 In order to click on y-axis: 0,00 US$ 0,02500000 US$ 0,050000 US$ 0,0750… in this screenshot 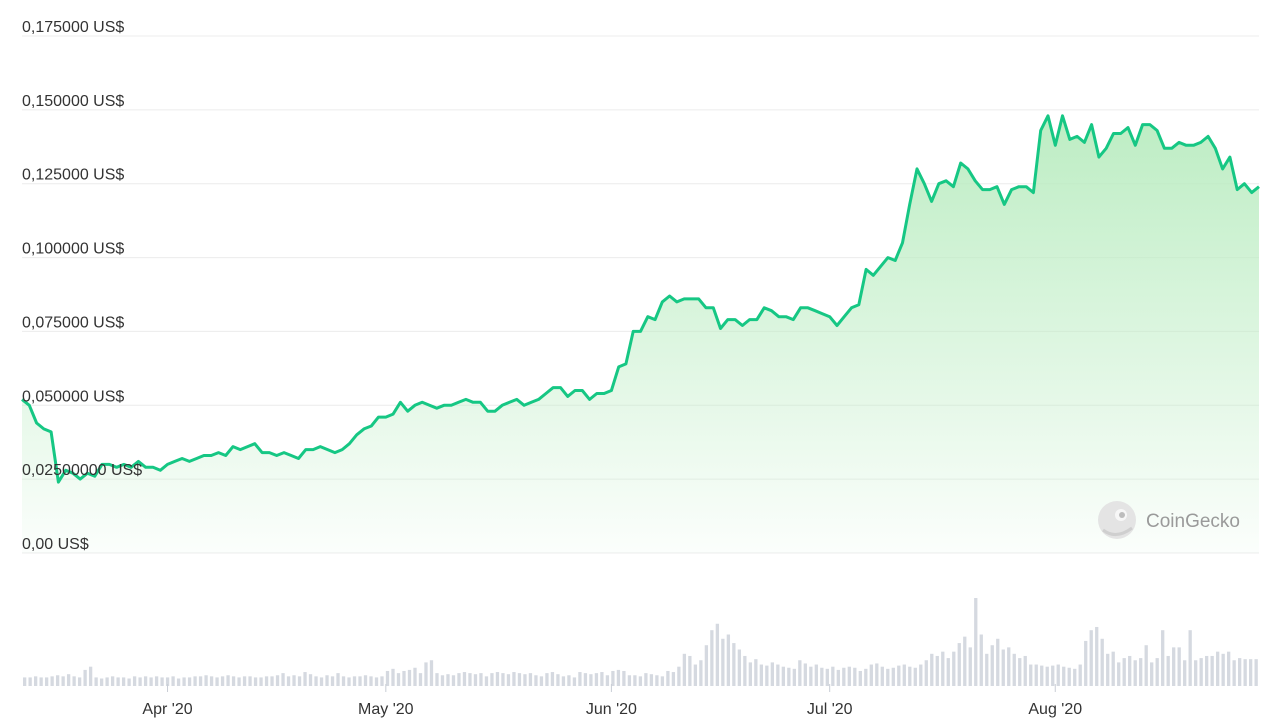, I will do `click(82, 286)`.